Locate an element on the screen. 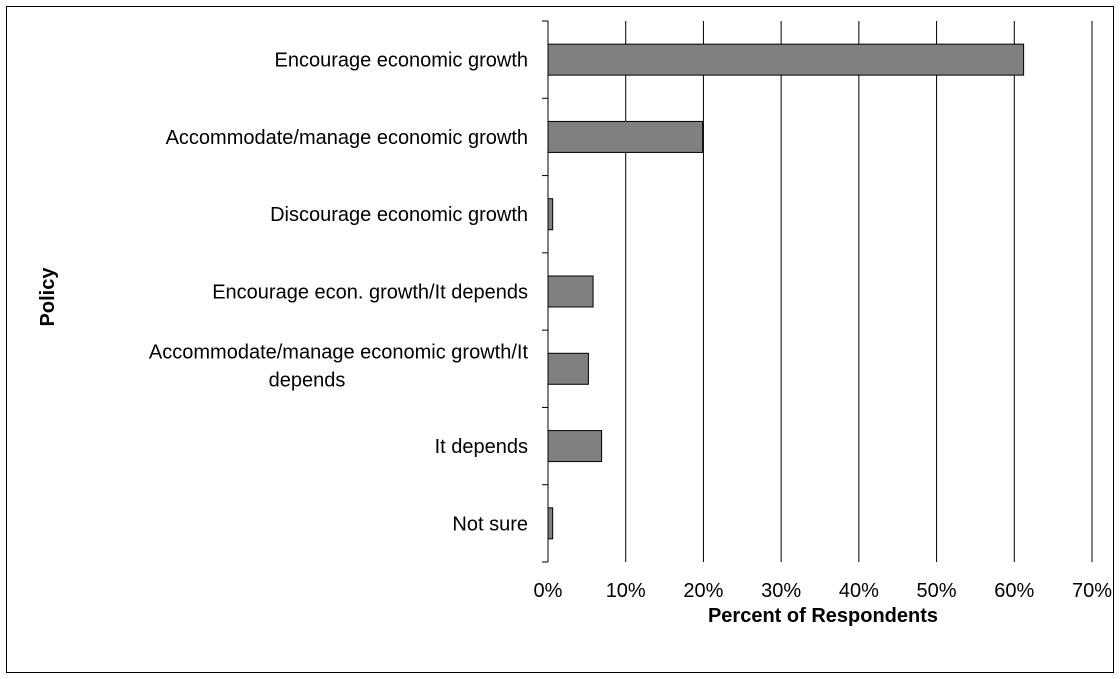  category-label: Accommodate/manage economic growth/It is located at coordinates (339, 352).